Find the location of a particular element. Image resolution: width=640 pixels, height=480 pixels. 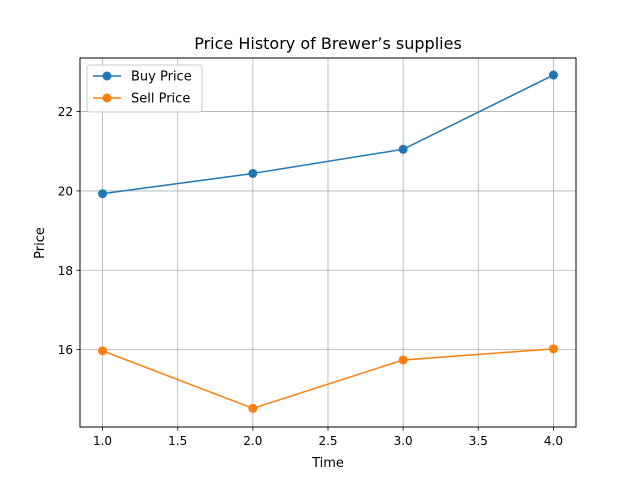

y-tick-label: 20 is located at coordinates (65, 191).